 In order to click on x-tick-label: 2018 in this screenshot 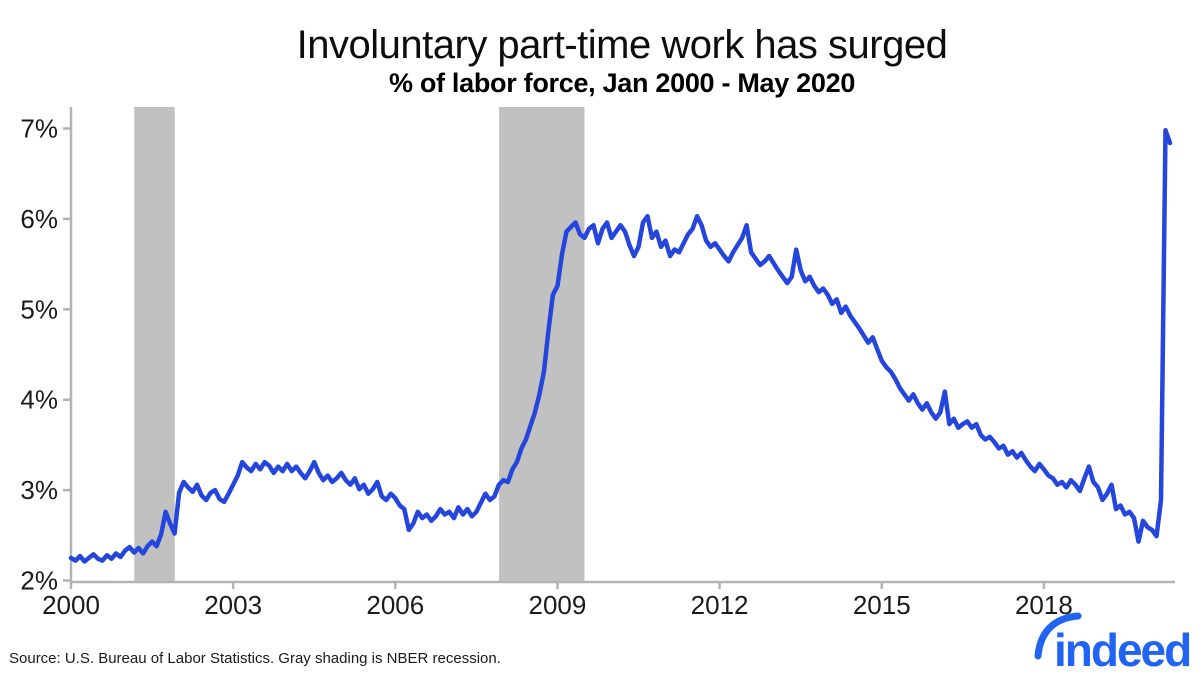, I will do `click(1044, 605)`.